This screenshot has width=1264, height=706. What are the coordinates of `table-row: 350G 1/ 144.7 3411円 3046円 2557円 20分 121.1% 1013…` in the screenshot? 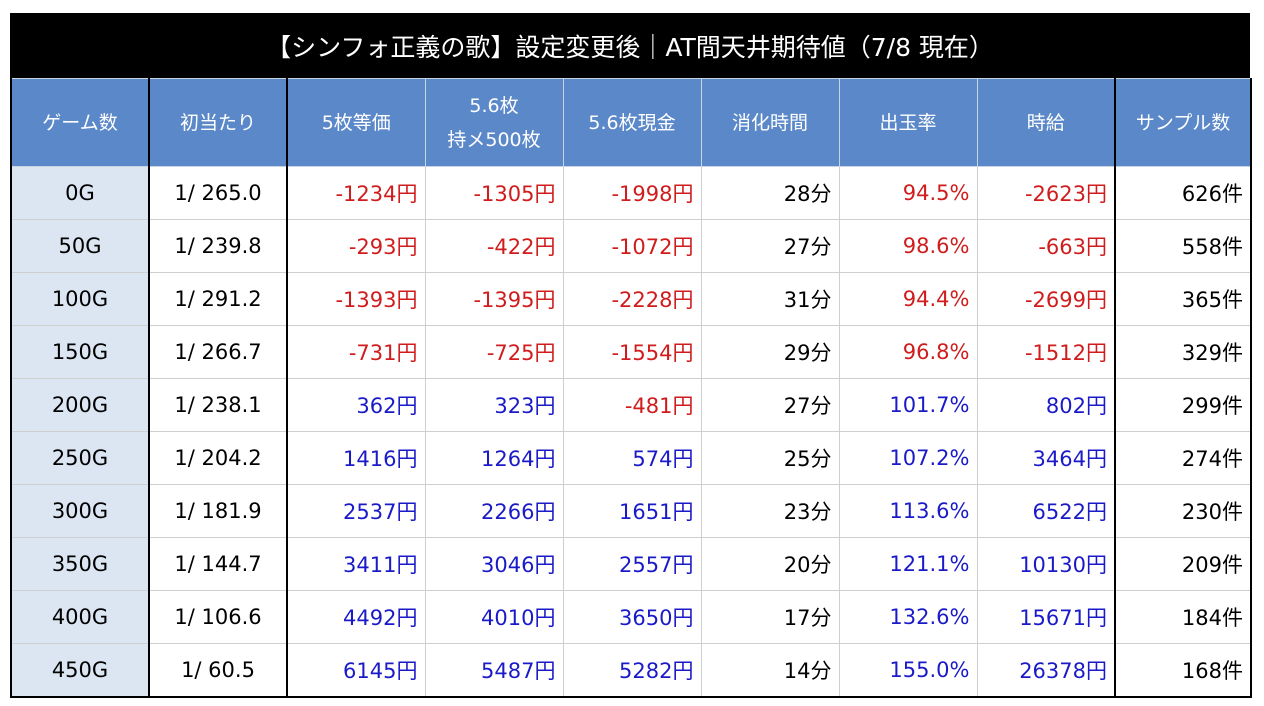 It's located at (631, 564).